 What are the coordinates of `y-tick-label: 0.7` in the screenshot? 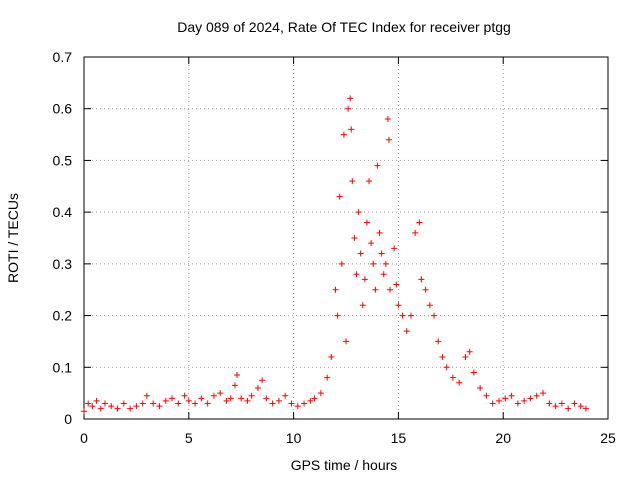 It's located at (63, 57).